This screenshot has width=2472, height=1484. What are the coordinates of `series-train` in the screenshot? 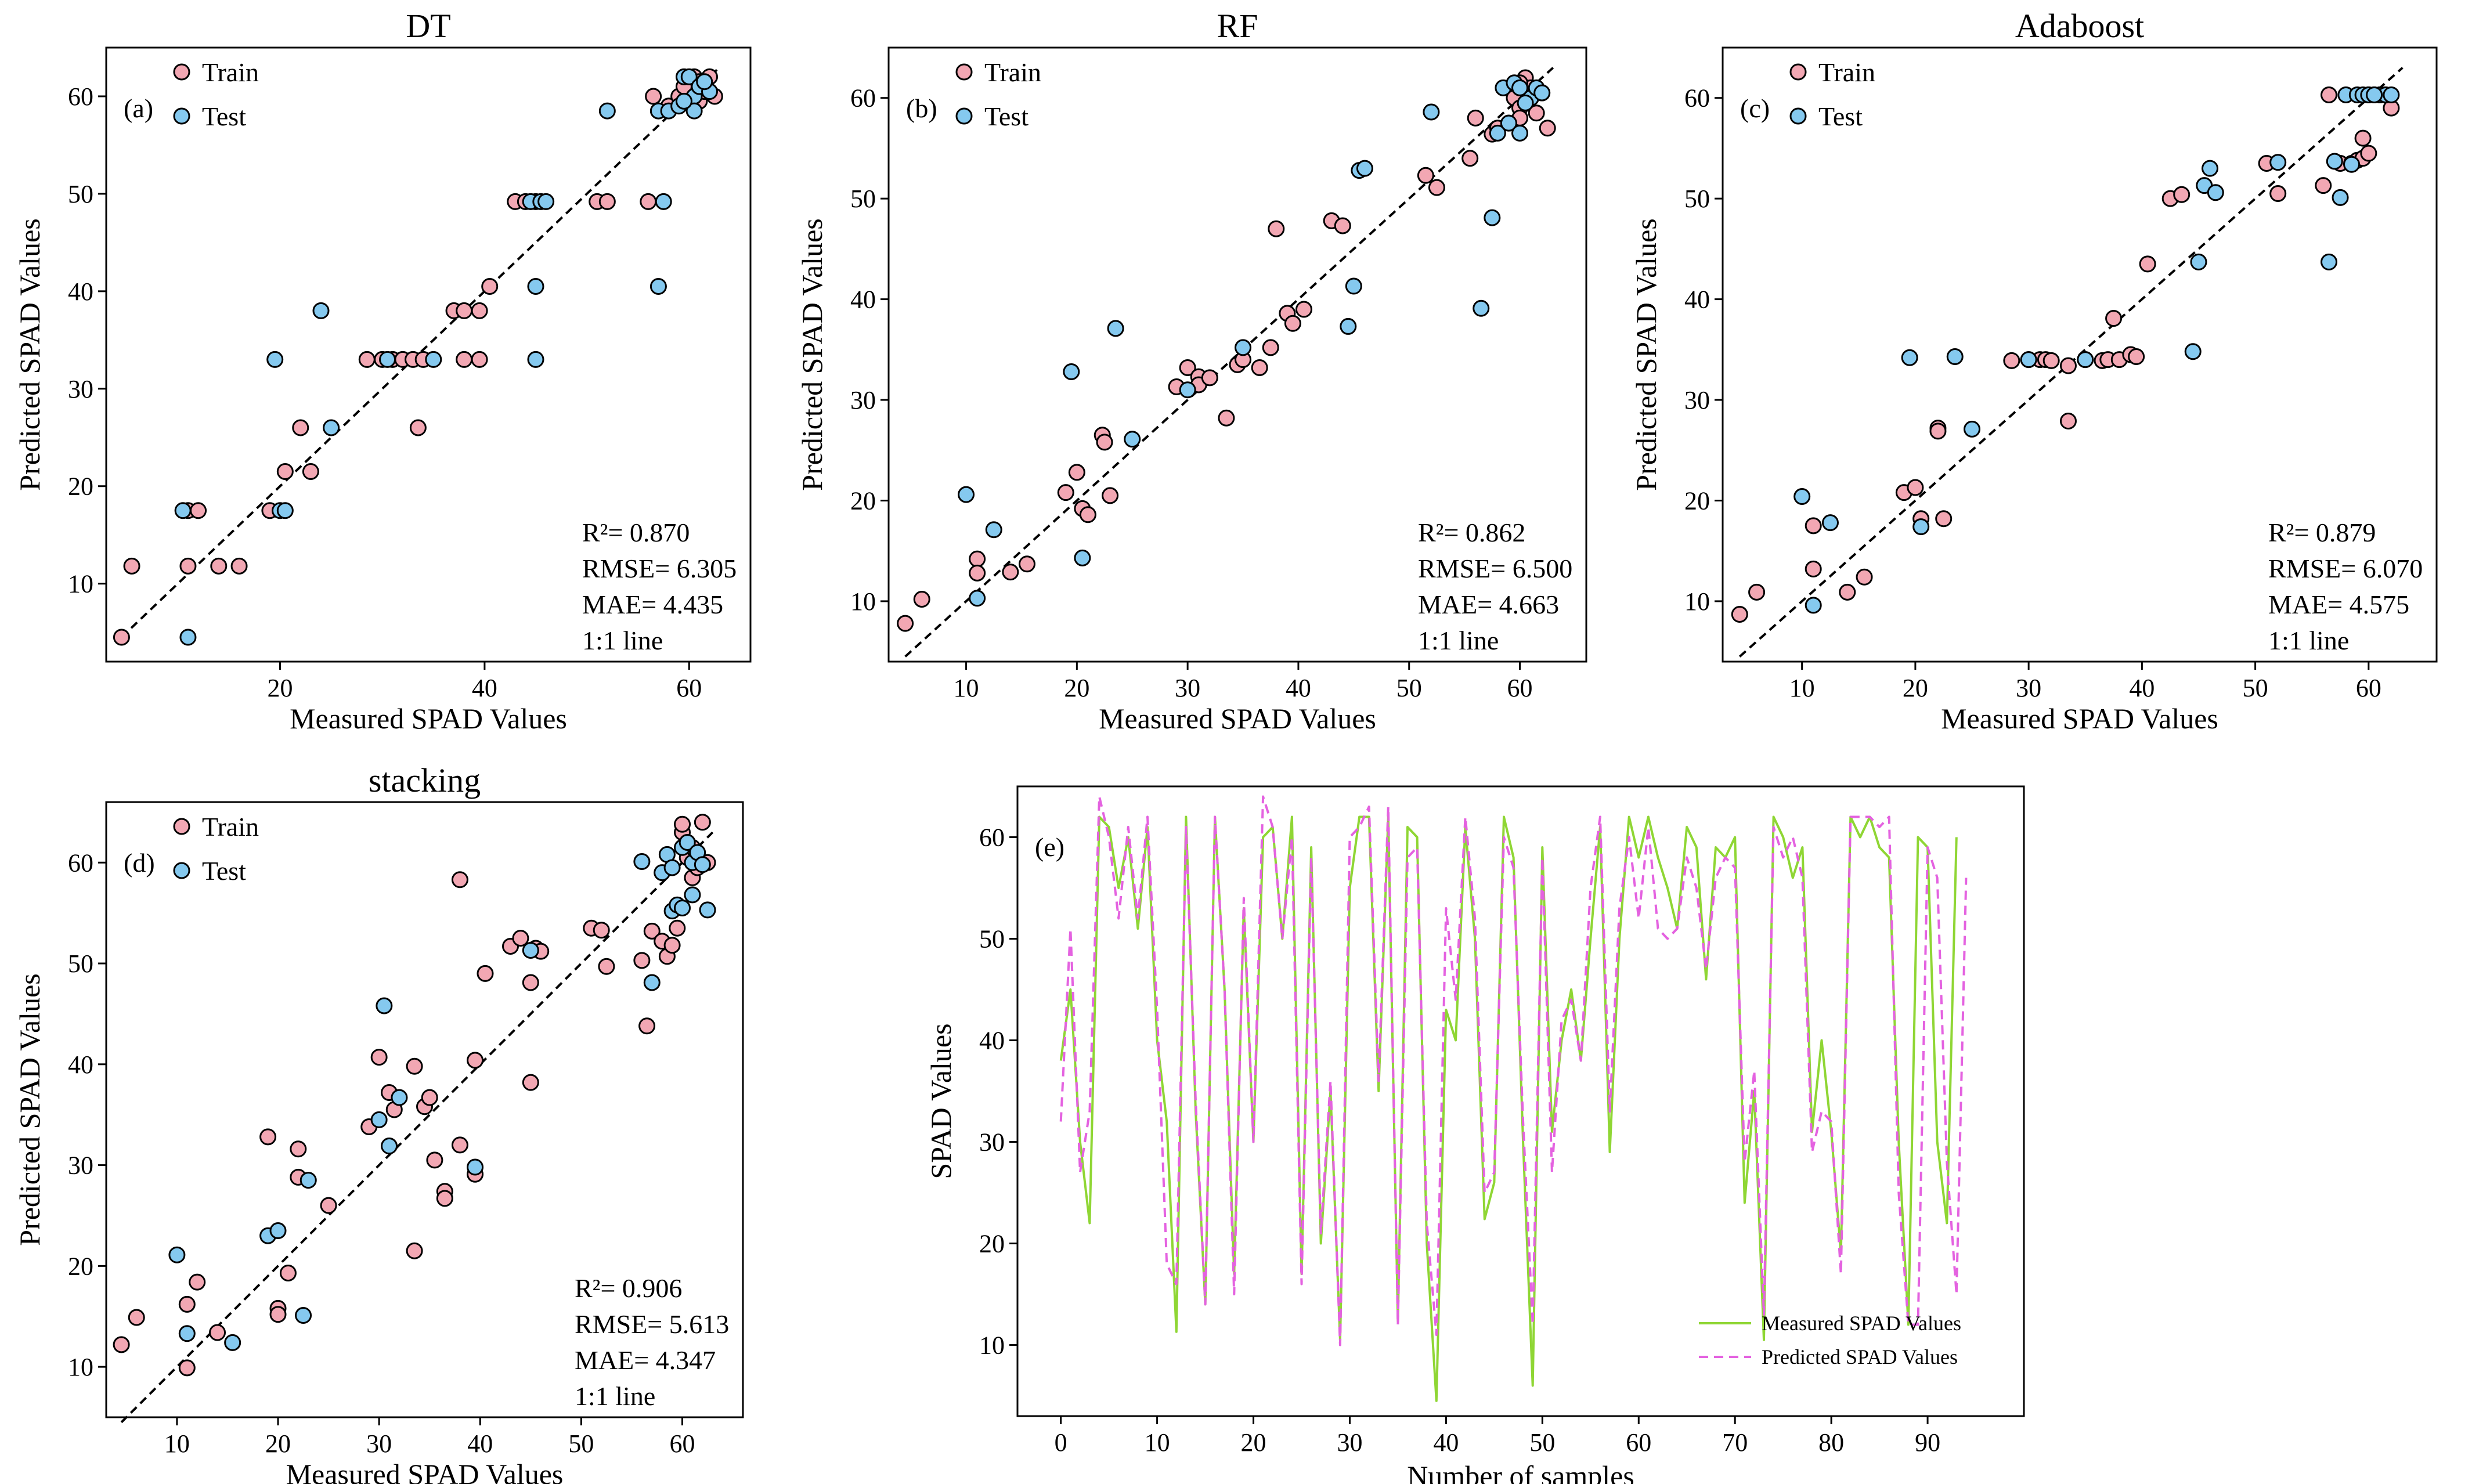 It's located at (2065, 354).